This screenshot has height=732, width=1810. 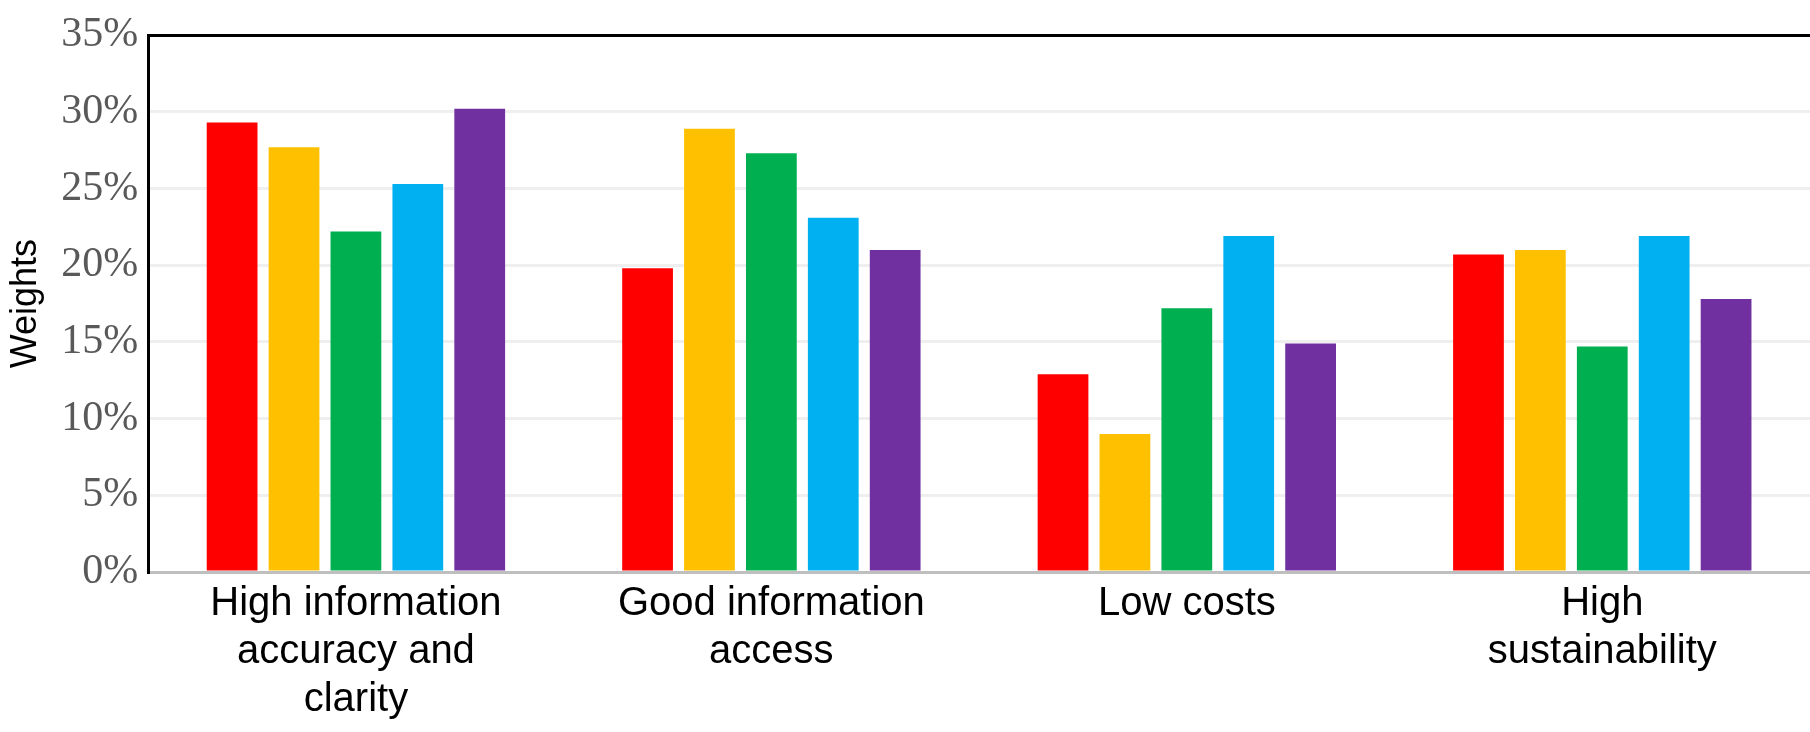 I want to click on y-tick-label: 20%, so click(x=100, y=262).